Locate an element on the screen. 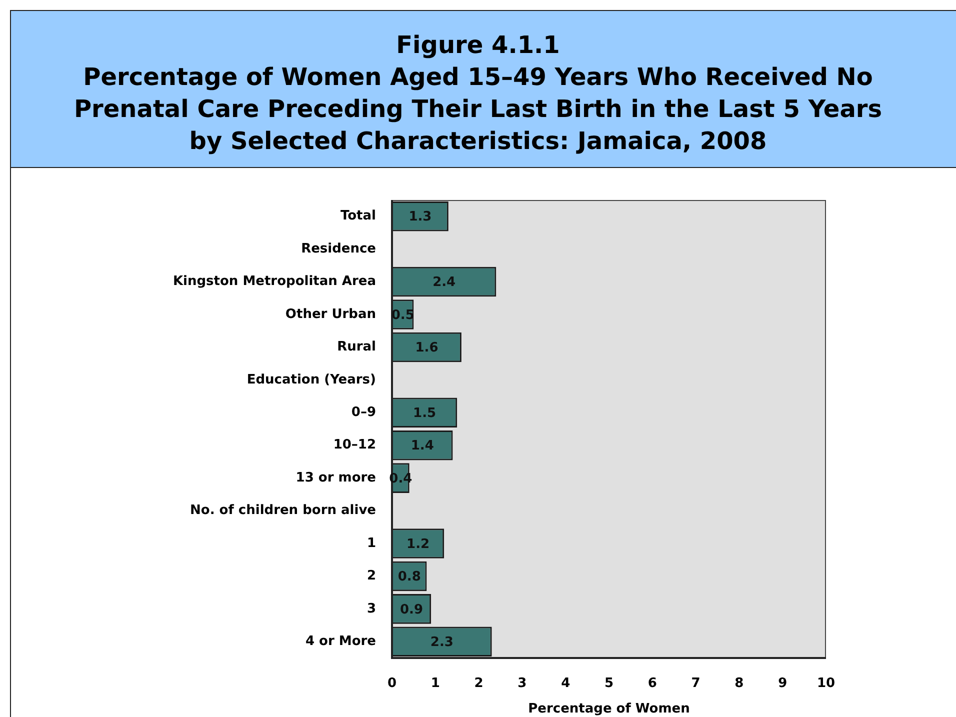  data-label: 1.6 is located at coordinates (426, 348).